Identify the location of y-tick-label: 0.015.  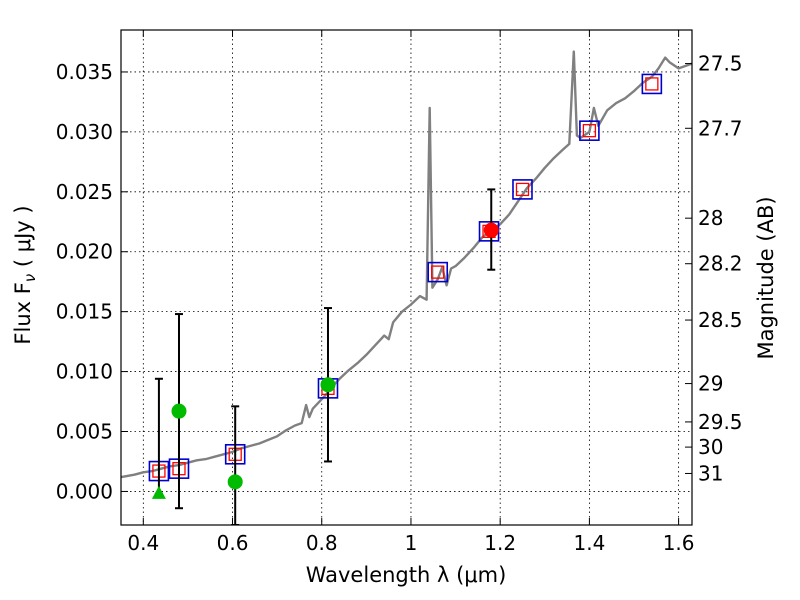
(84, 312).